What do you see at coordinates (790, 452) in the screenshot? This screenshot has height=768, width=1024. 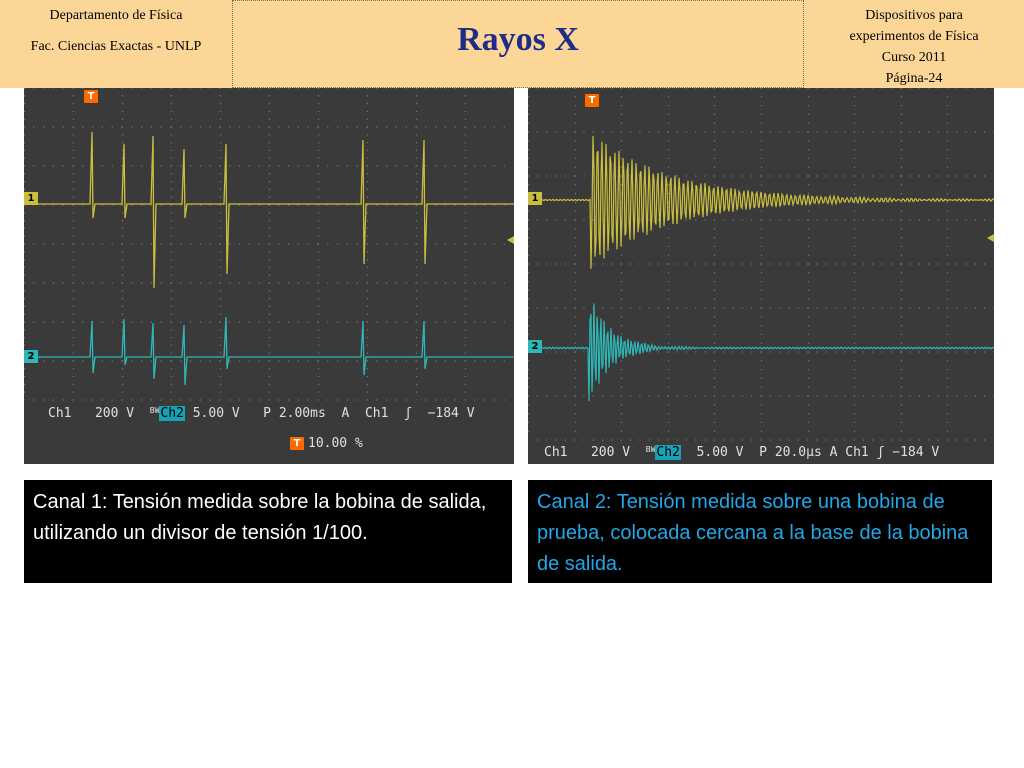 I see `timebase: P 20.0µs` at bounding box center [790, 452].